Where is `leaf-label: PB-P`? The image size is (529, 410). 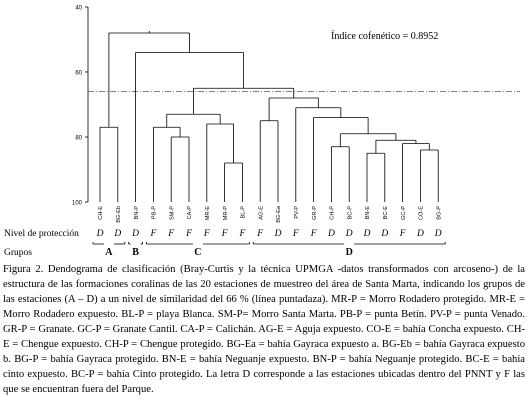 leaf-label: PB-P is located at coordinates (155, 212).